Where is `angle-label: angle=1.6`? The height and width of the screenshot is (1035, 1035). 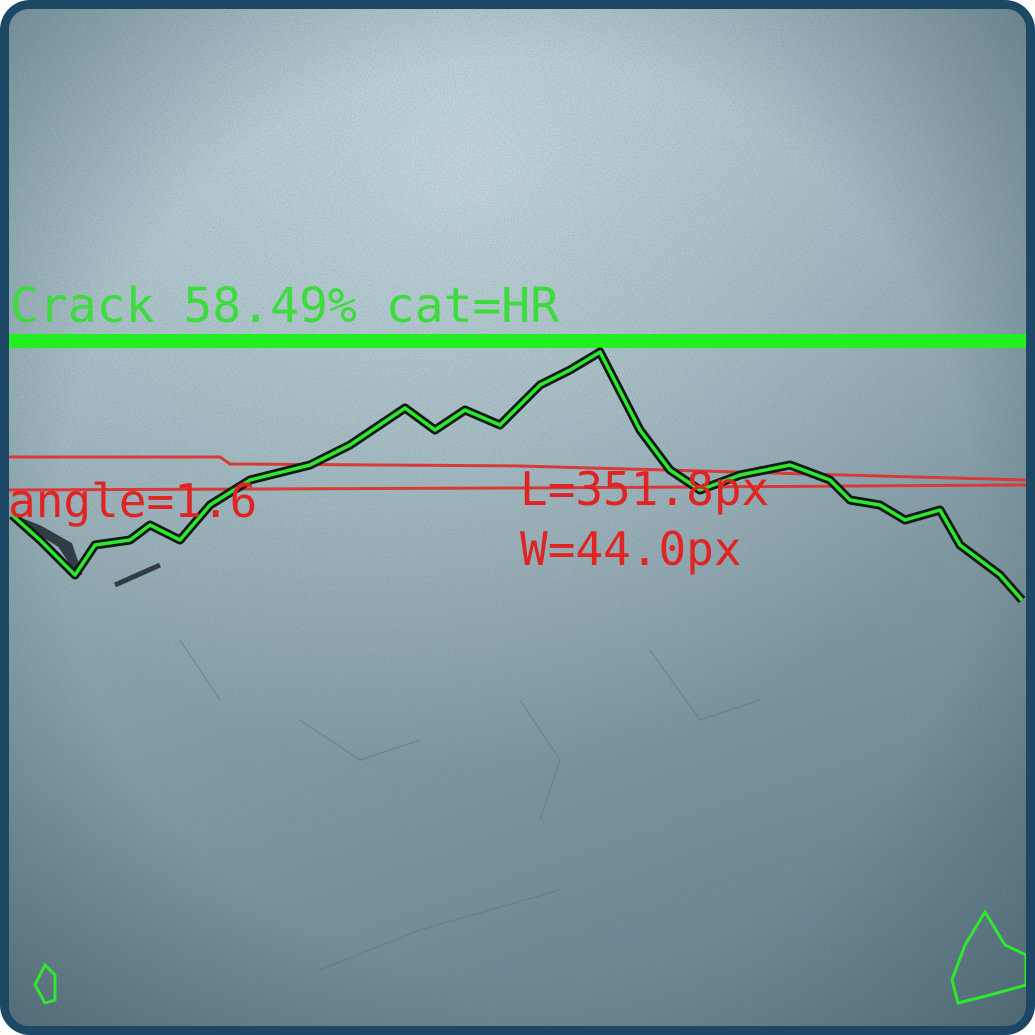 angle-label: angle=1.6 is located at coordinates (132, 501).